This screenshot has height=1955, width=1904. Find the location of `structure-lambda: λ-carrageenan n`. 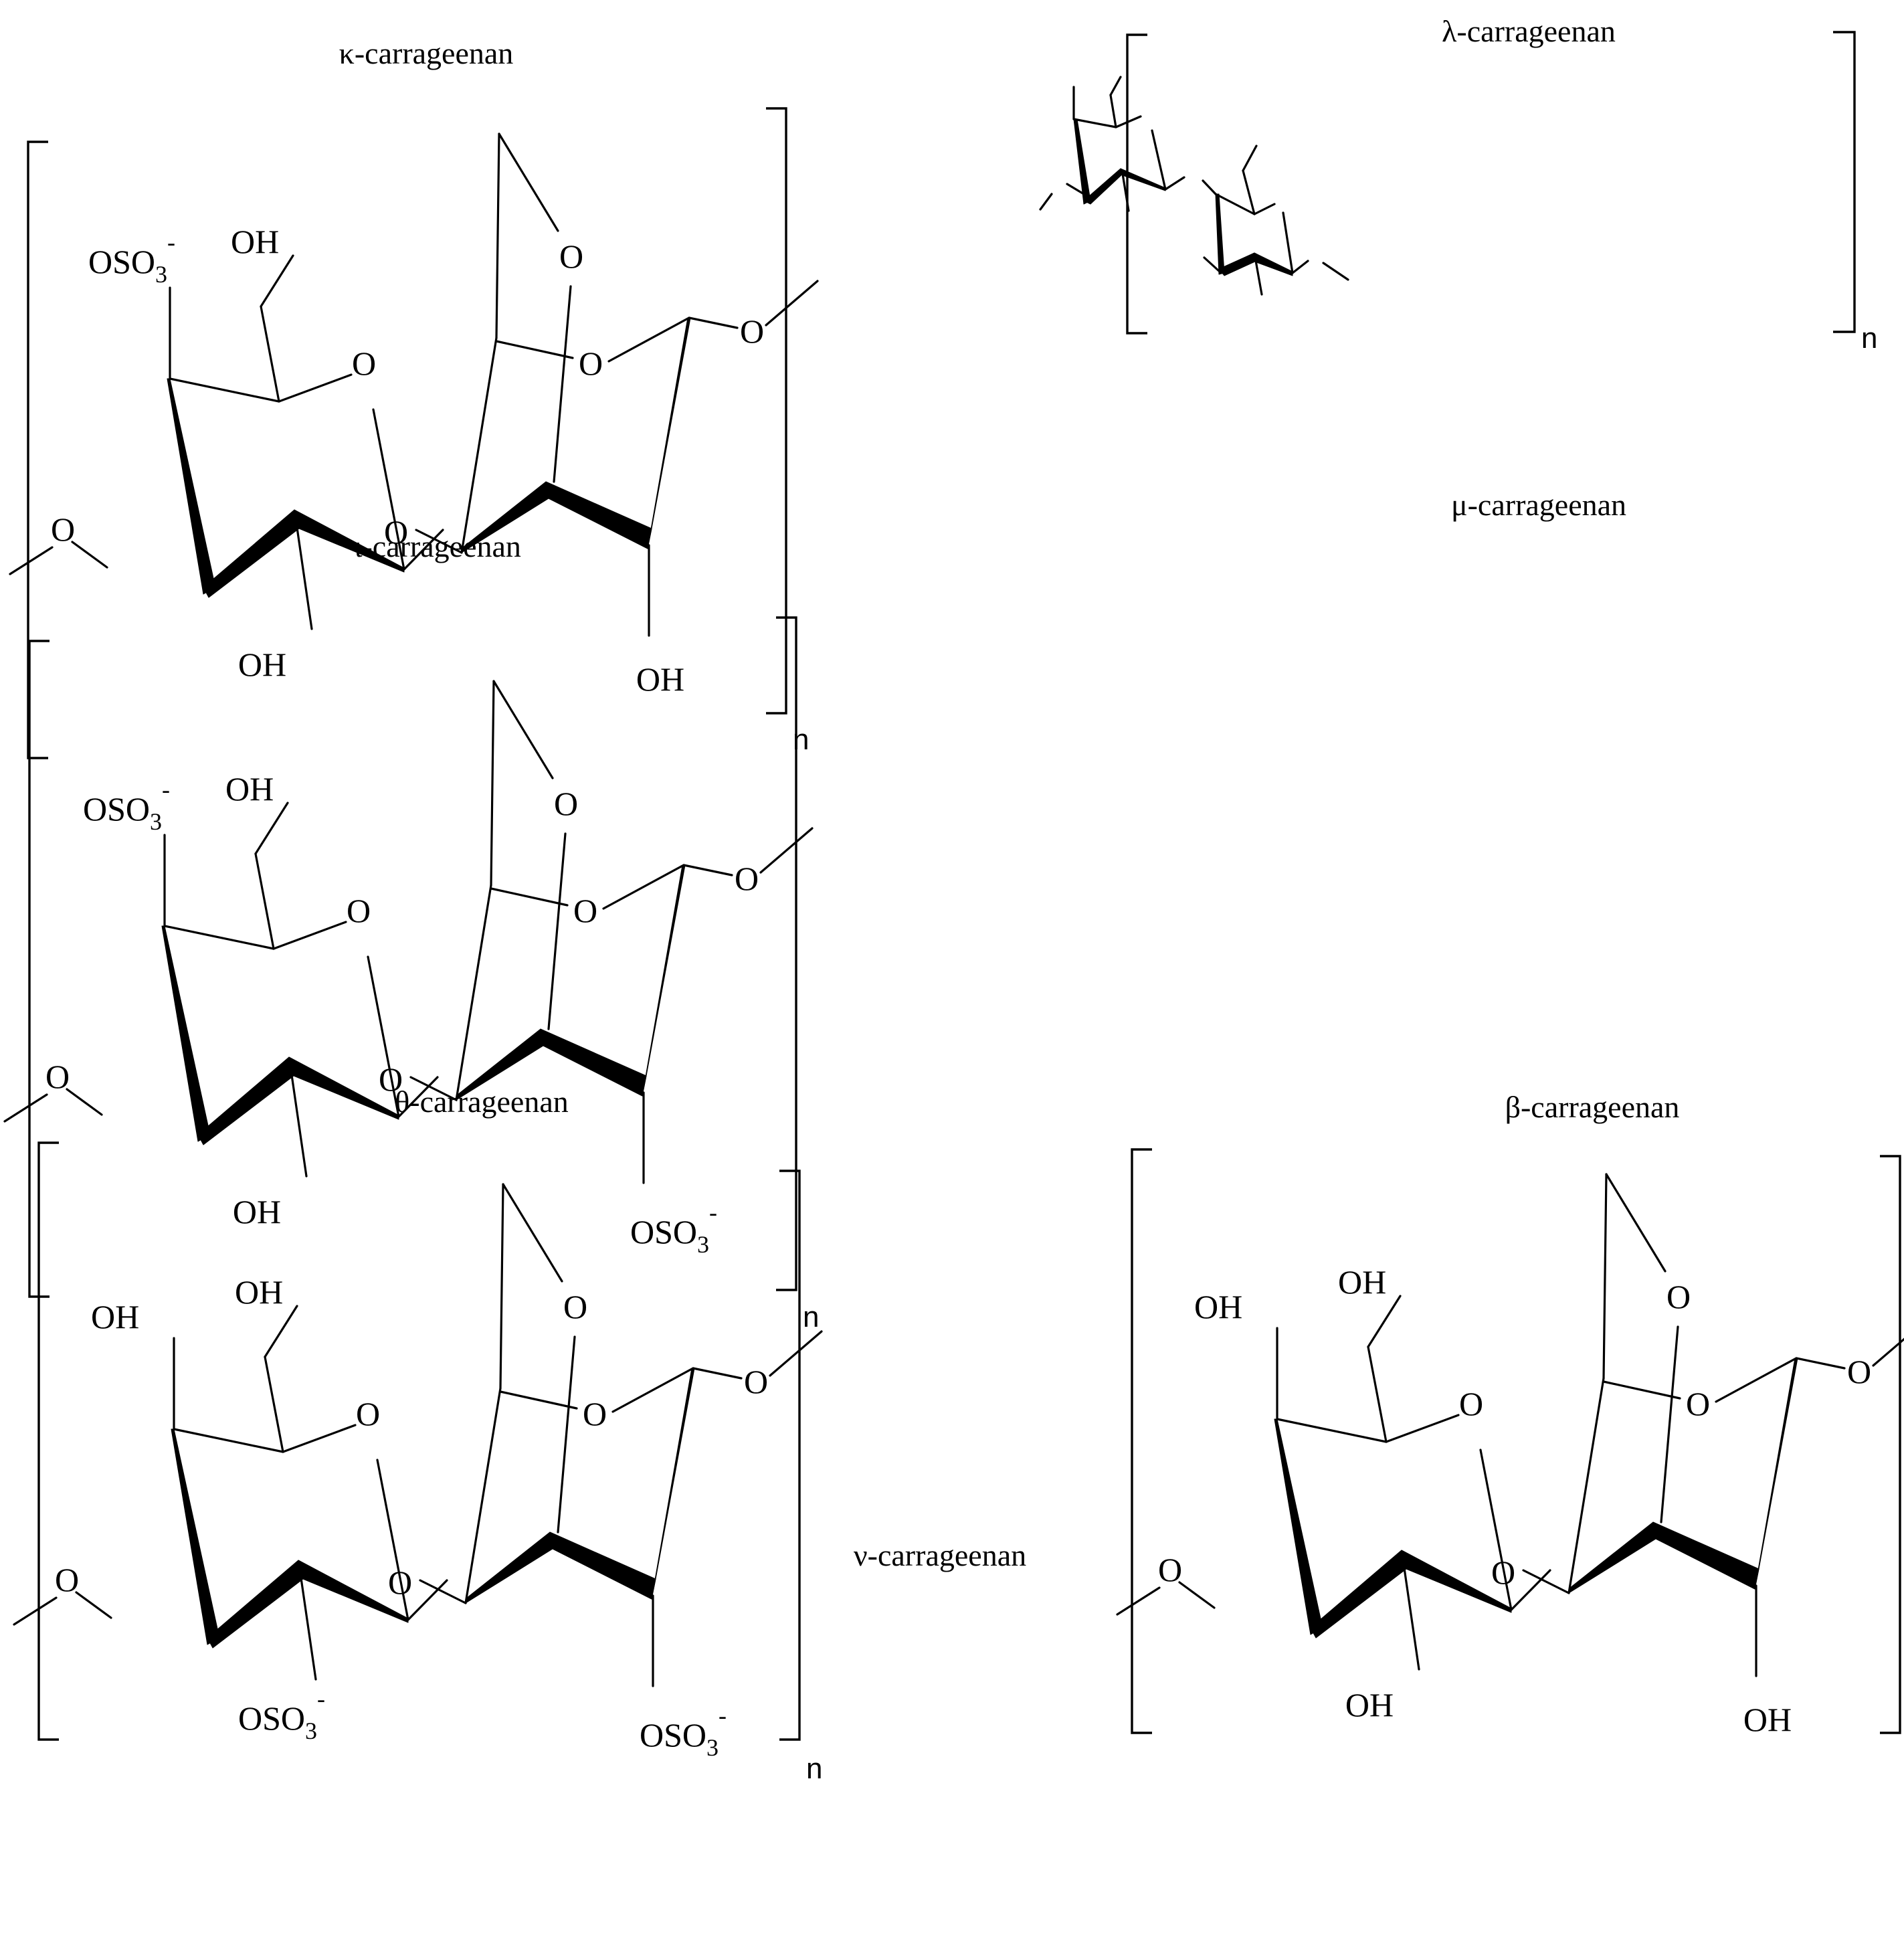

structure-lambda: λ-carrageenan n is located at coordinates (1458, 185).